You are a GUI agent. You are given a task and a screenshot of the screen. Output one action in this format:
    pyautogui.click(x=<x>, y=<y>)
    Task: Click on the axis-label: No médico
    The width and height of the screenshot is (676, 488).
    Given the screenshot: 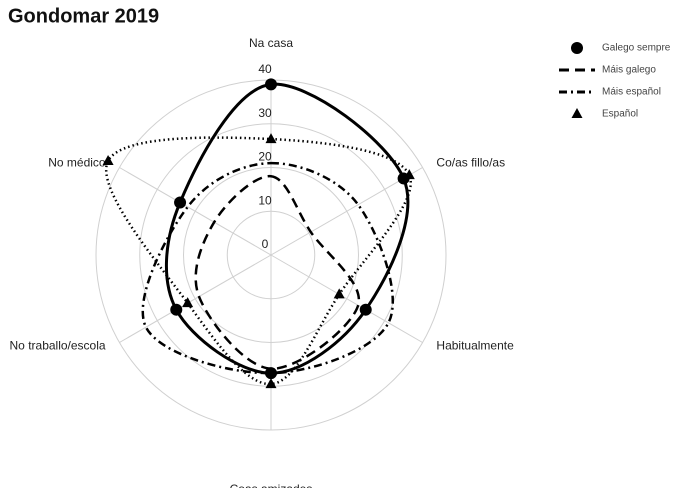 What is the action you would take?
    pyautogui.click(x=77, y=163)
    